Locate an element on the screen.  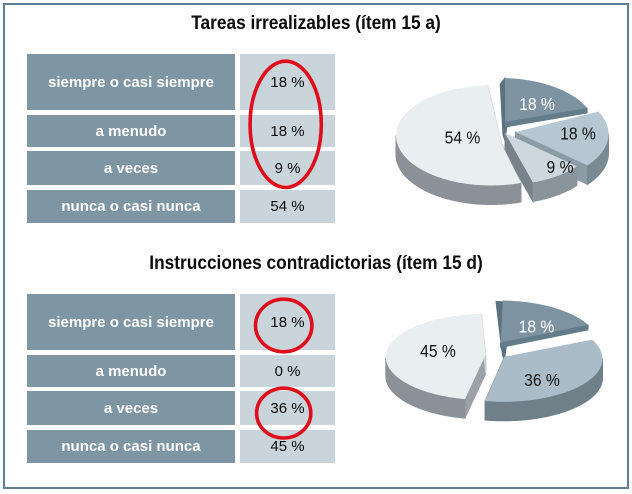
svg-text: 54 % is located at coordinates (463, 137).